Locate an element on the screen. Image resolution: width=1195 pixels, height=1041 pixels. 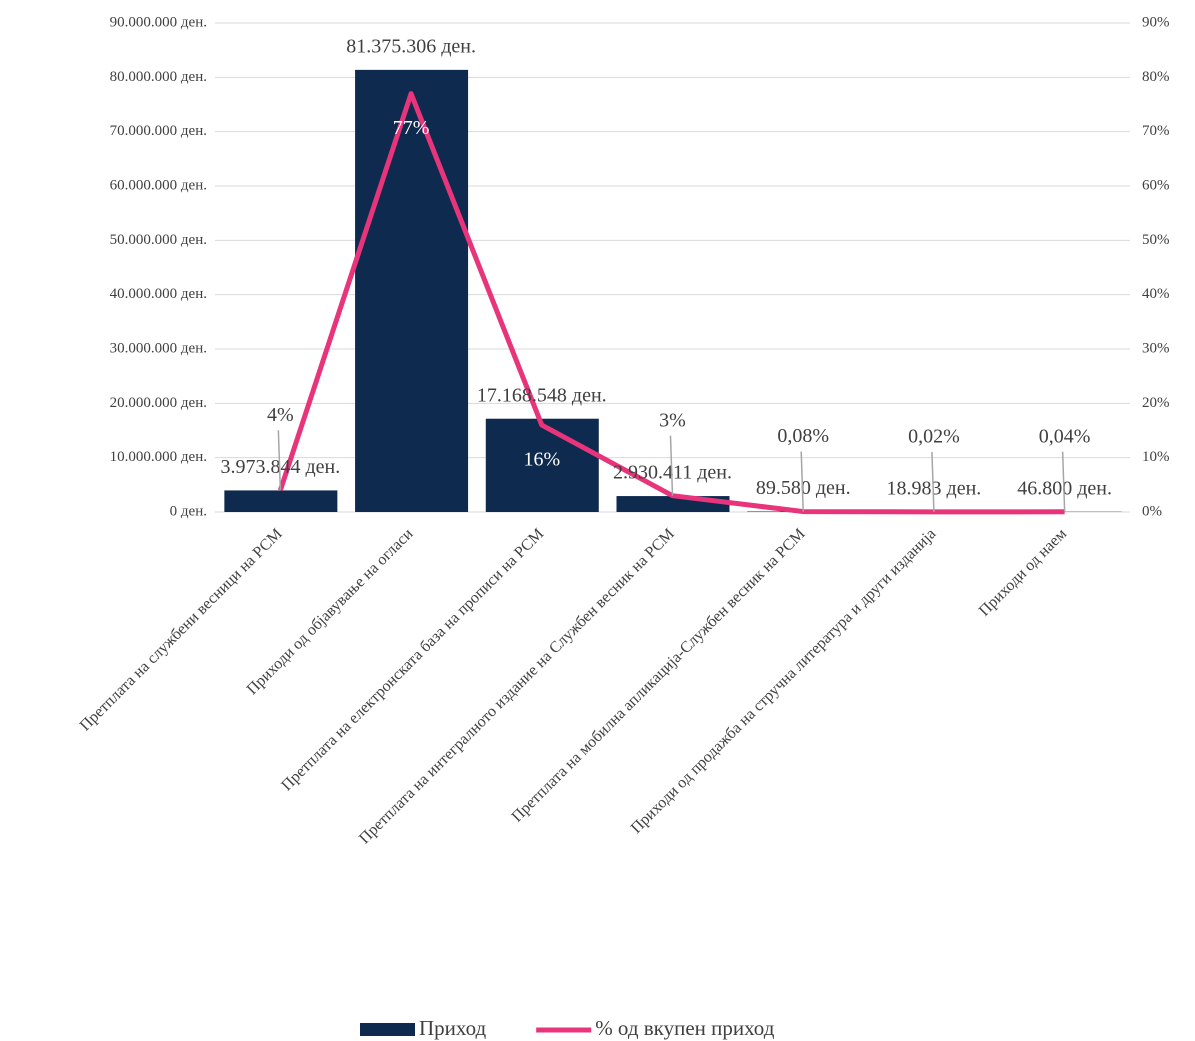
data-label: 0,02% is located at coordinates (934, 436).